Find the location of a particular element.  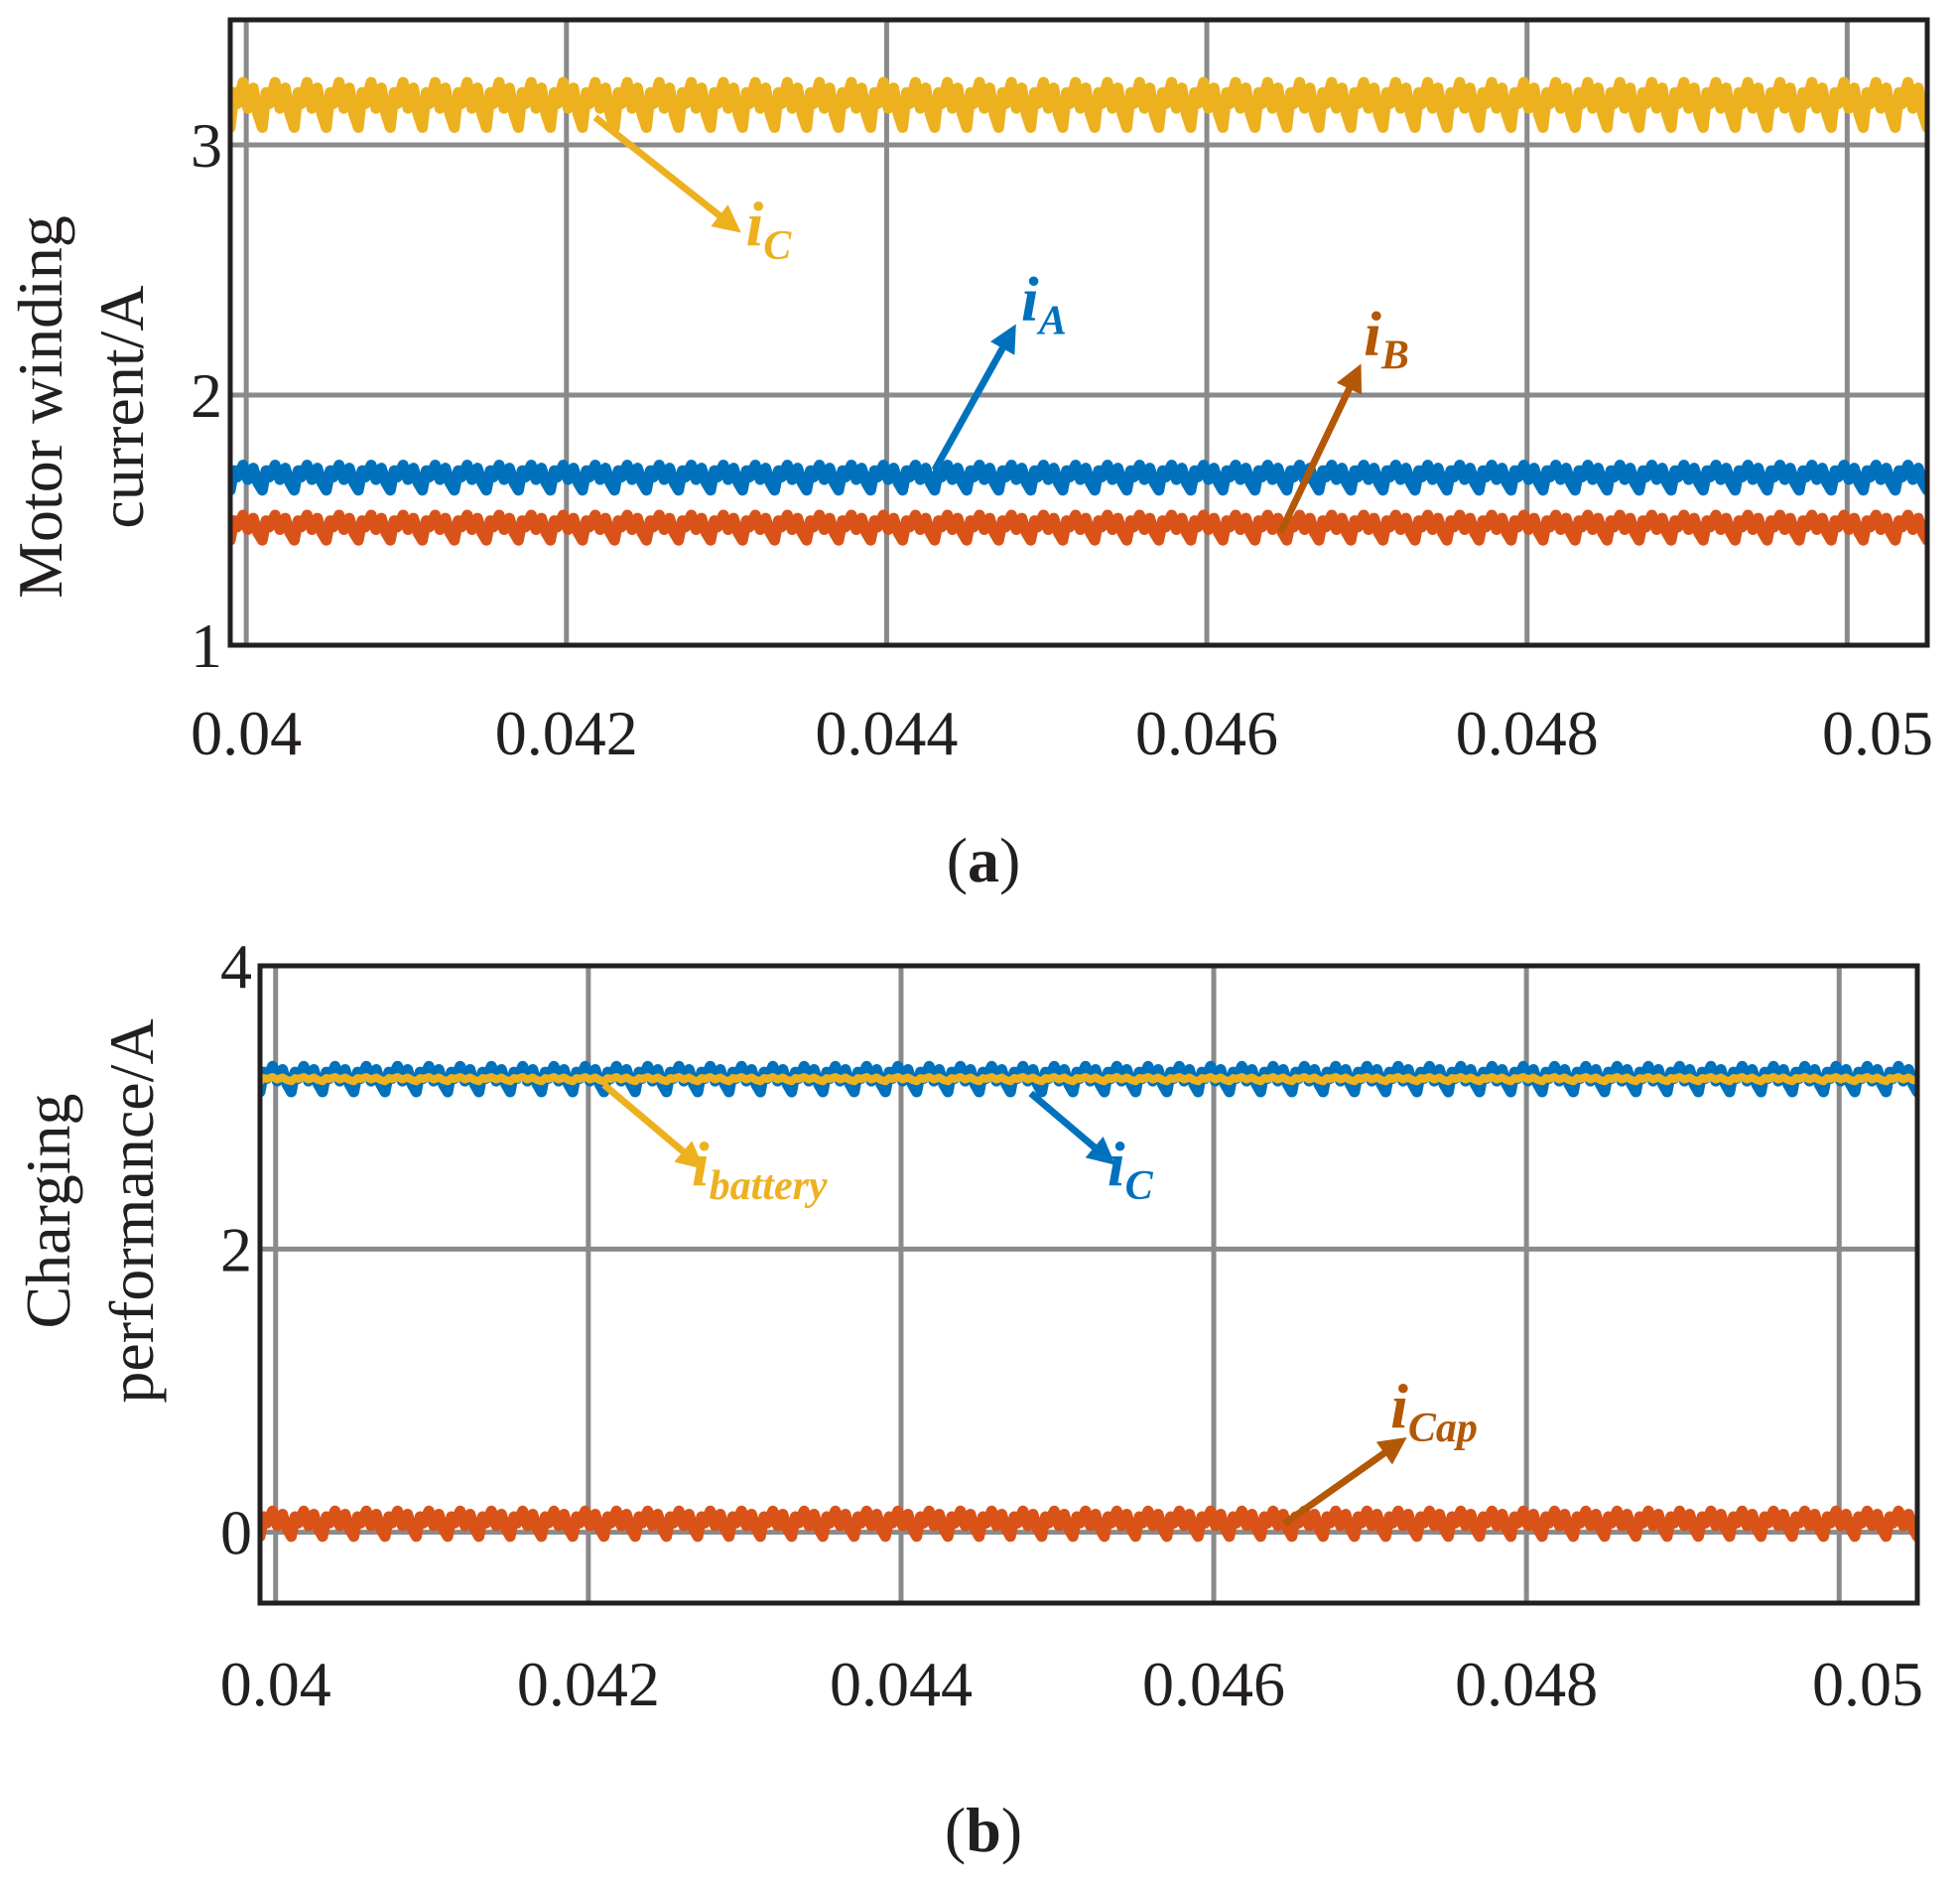

annotation-iA: iA is located at coordinates (999, 367).